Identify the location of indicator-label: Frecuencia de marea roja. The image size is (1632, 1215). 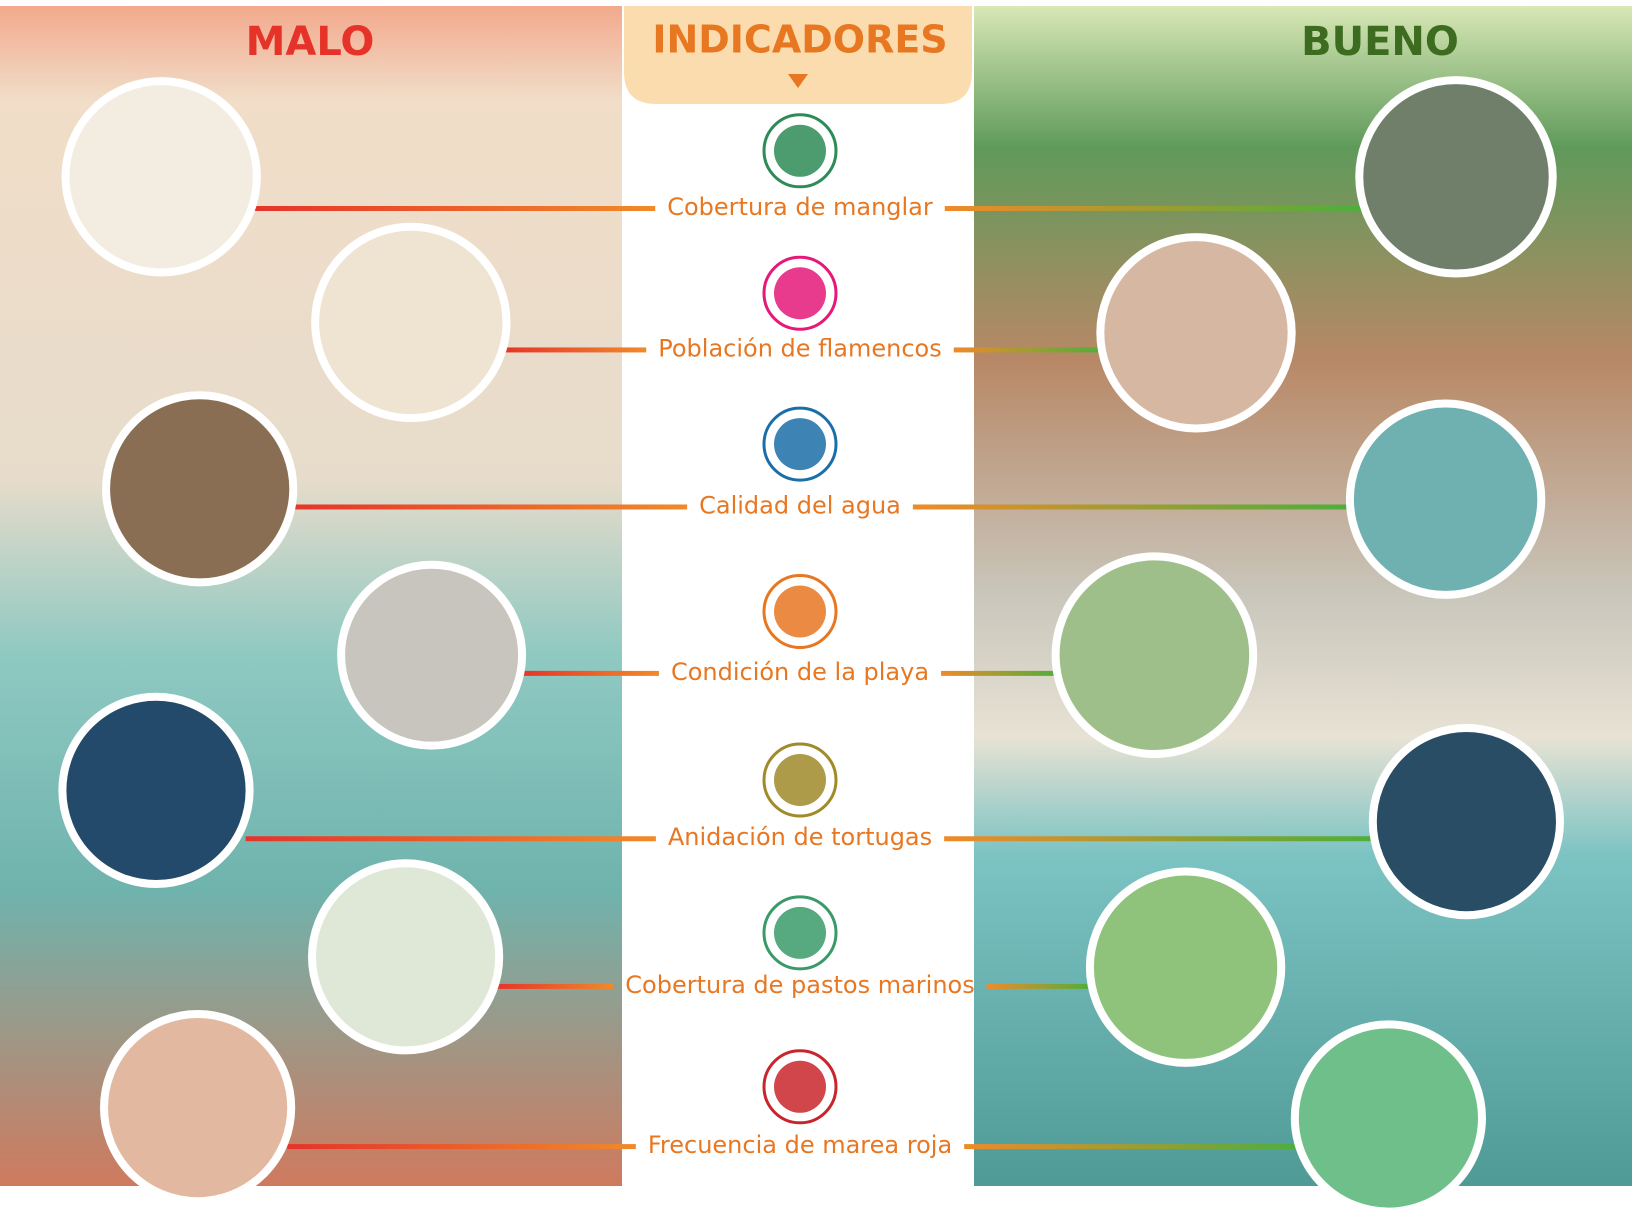
(800, 1145).